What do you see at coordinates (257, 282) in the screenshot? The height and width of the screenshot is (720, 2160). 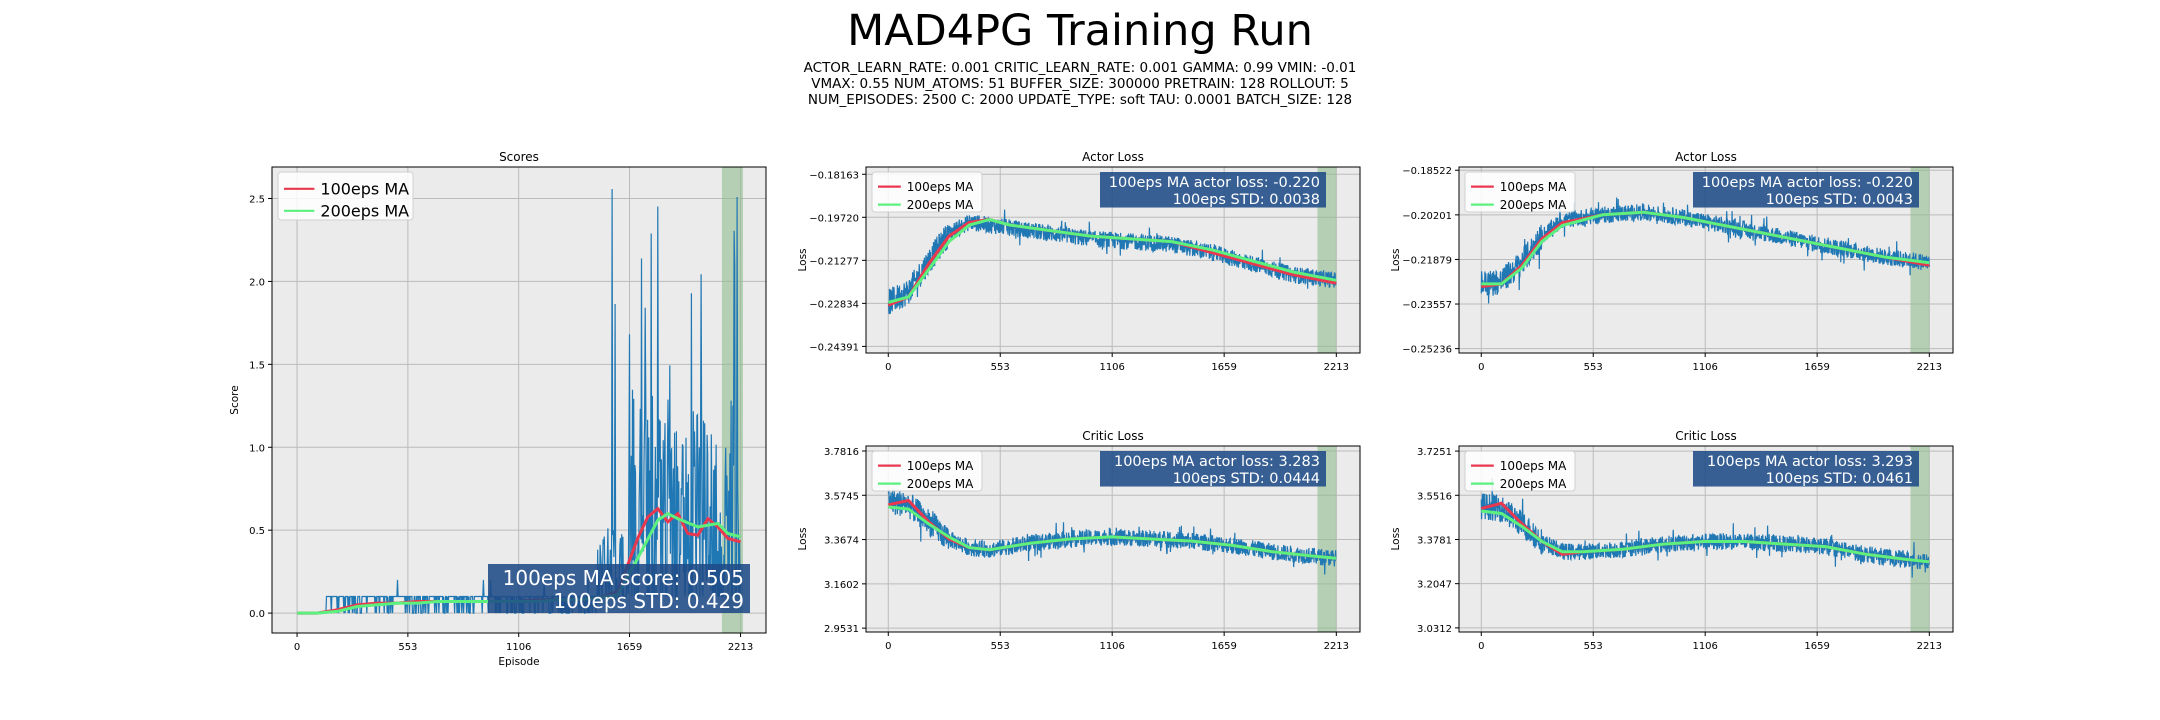 I see `y-tick-label: 2.0` at bounding box center [257, 282].